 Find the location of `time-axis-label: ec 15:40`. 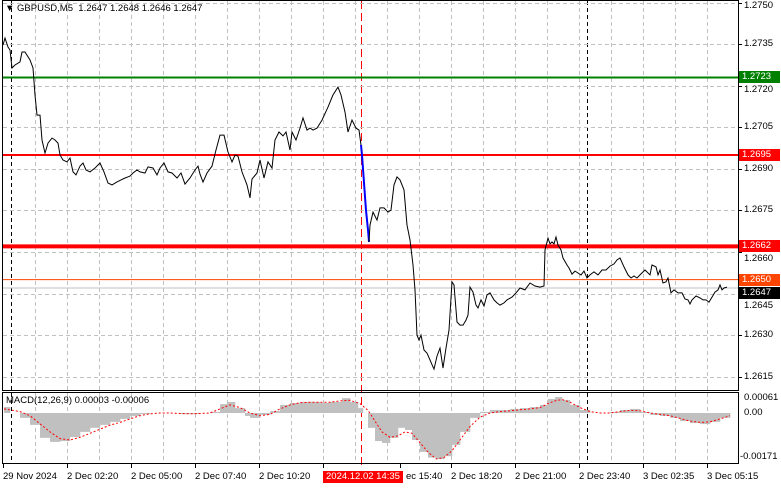

time-axis-label: ec 15:40 is located at coordinates (424, 476).